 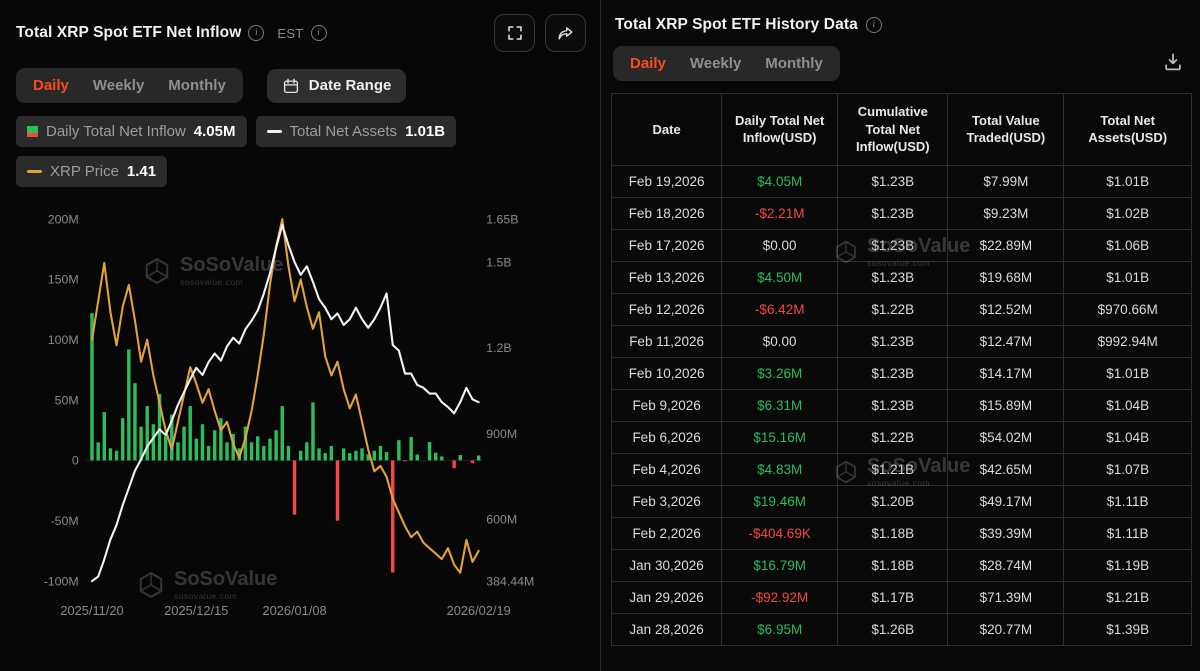 I want to click on table-cell: $1.17B, so click(x=893, y=597).